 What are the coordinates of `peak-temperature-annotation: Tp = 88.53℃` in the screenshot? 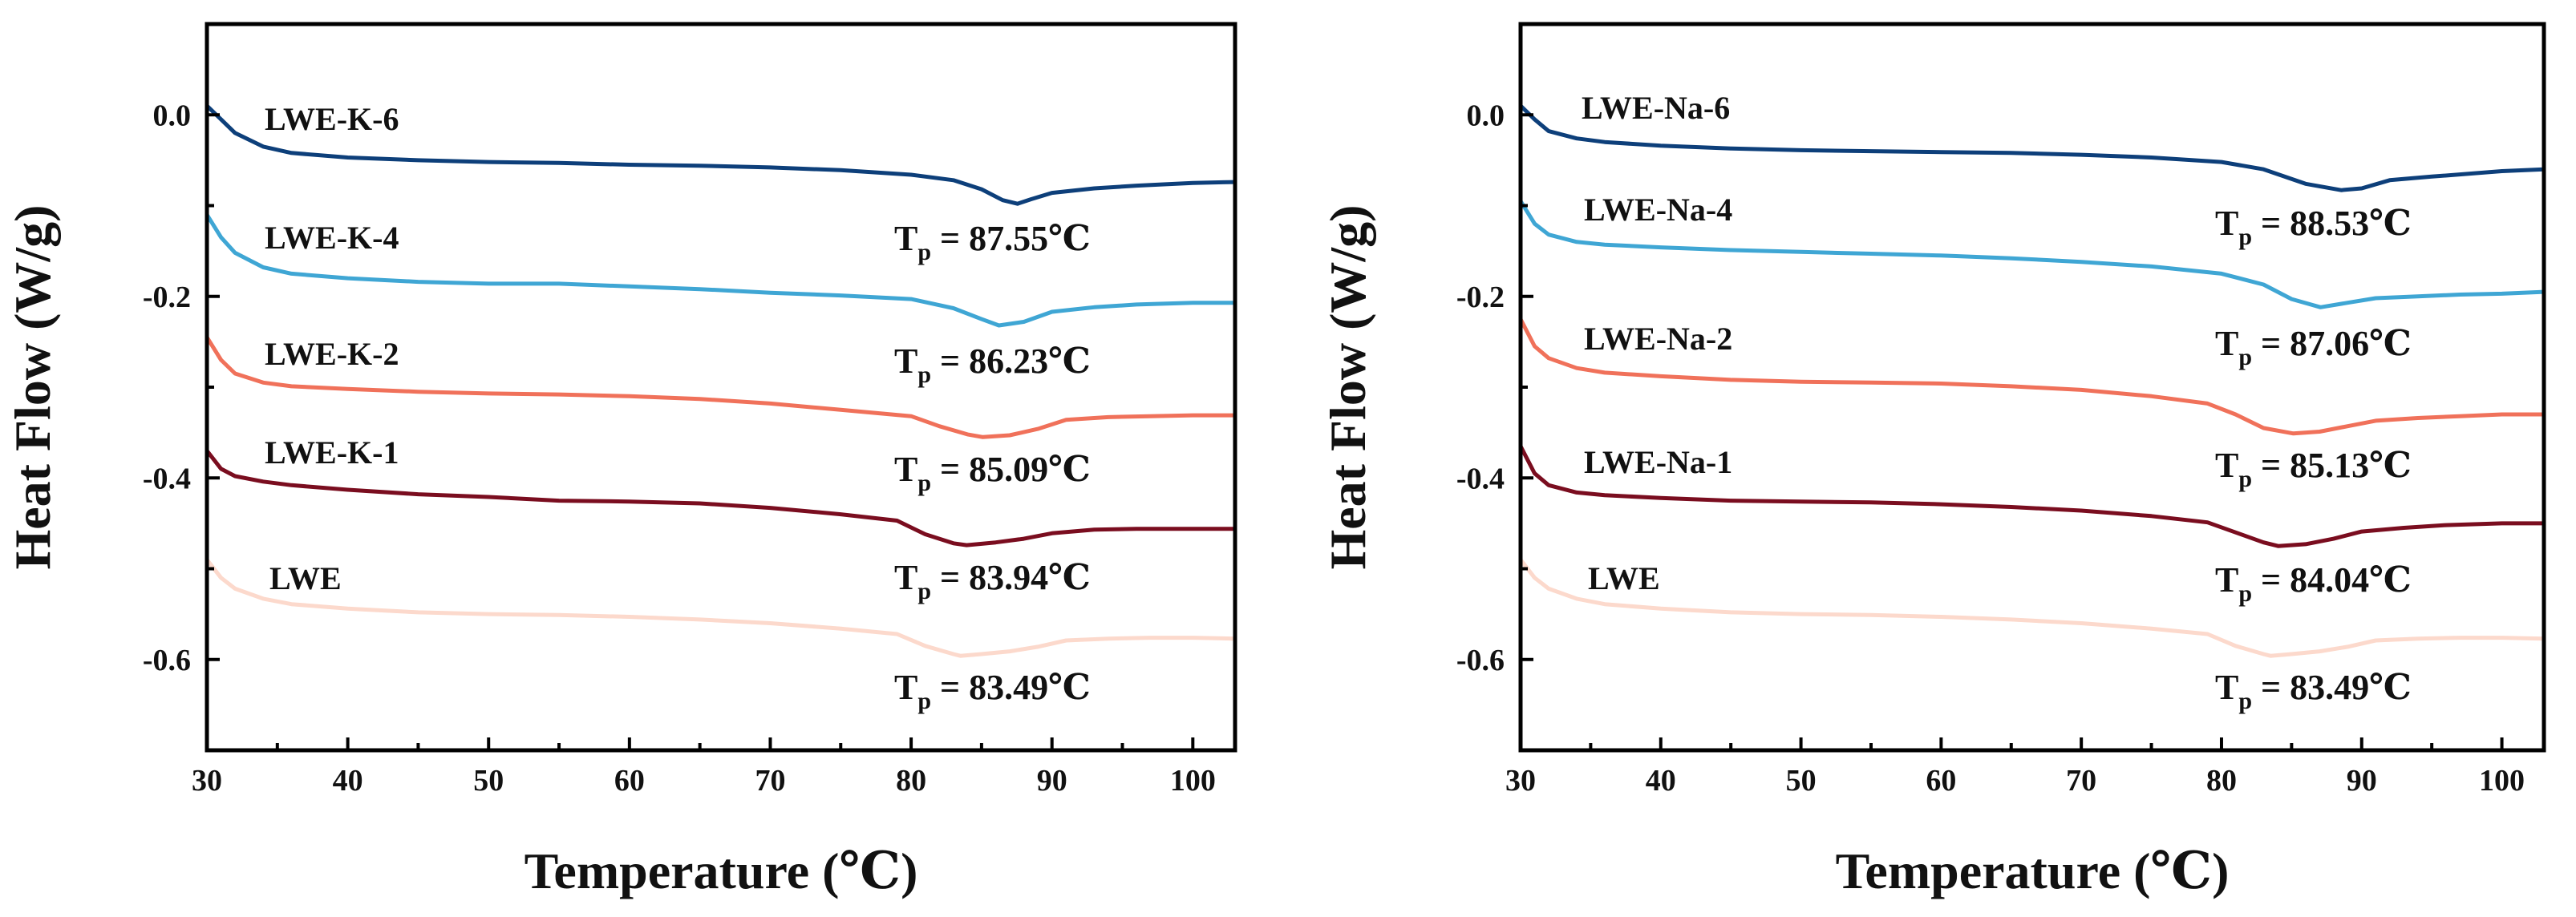 It's located at (2313, 227).